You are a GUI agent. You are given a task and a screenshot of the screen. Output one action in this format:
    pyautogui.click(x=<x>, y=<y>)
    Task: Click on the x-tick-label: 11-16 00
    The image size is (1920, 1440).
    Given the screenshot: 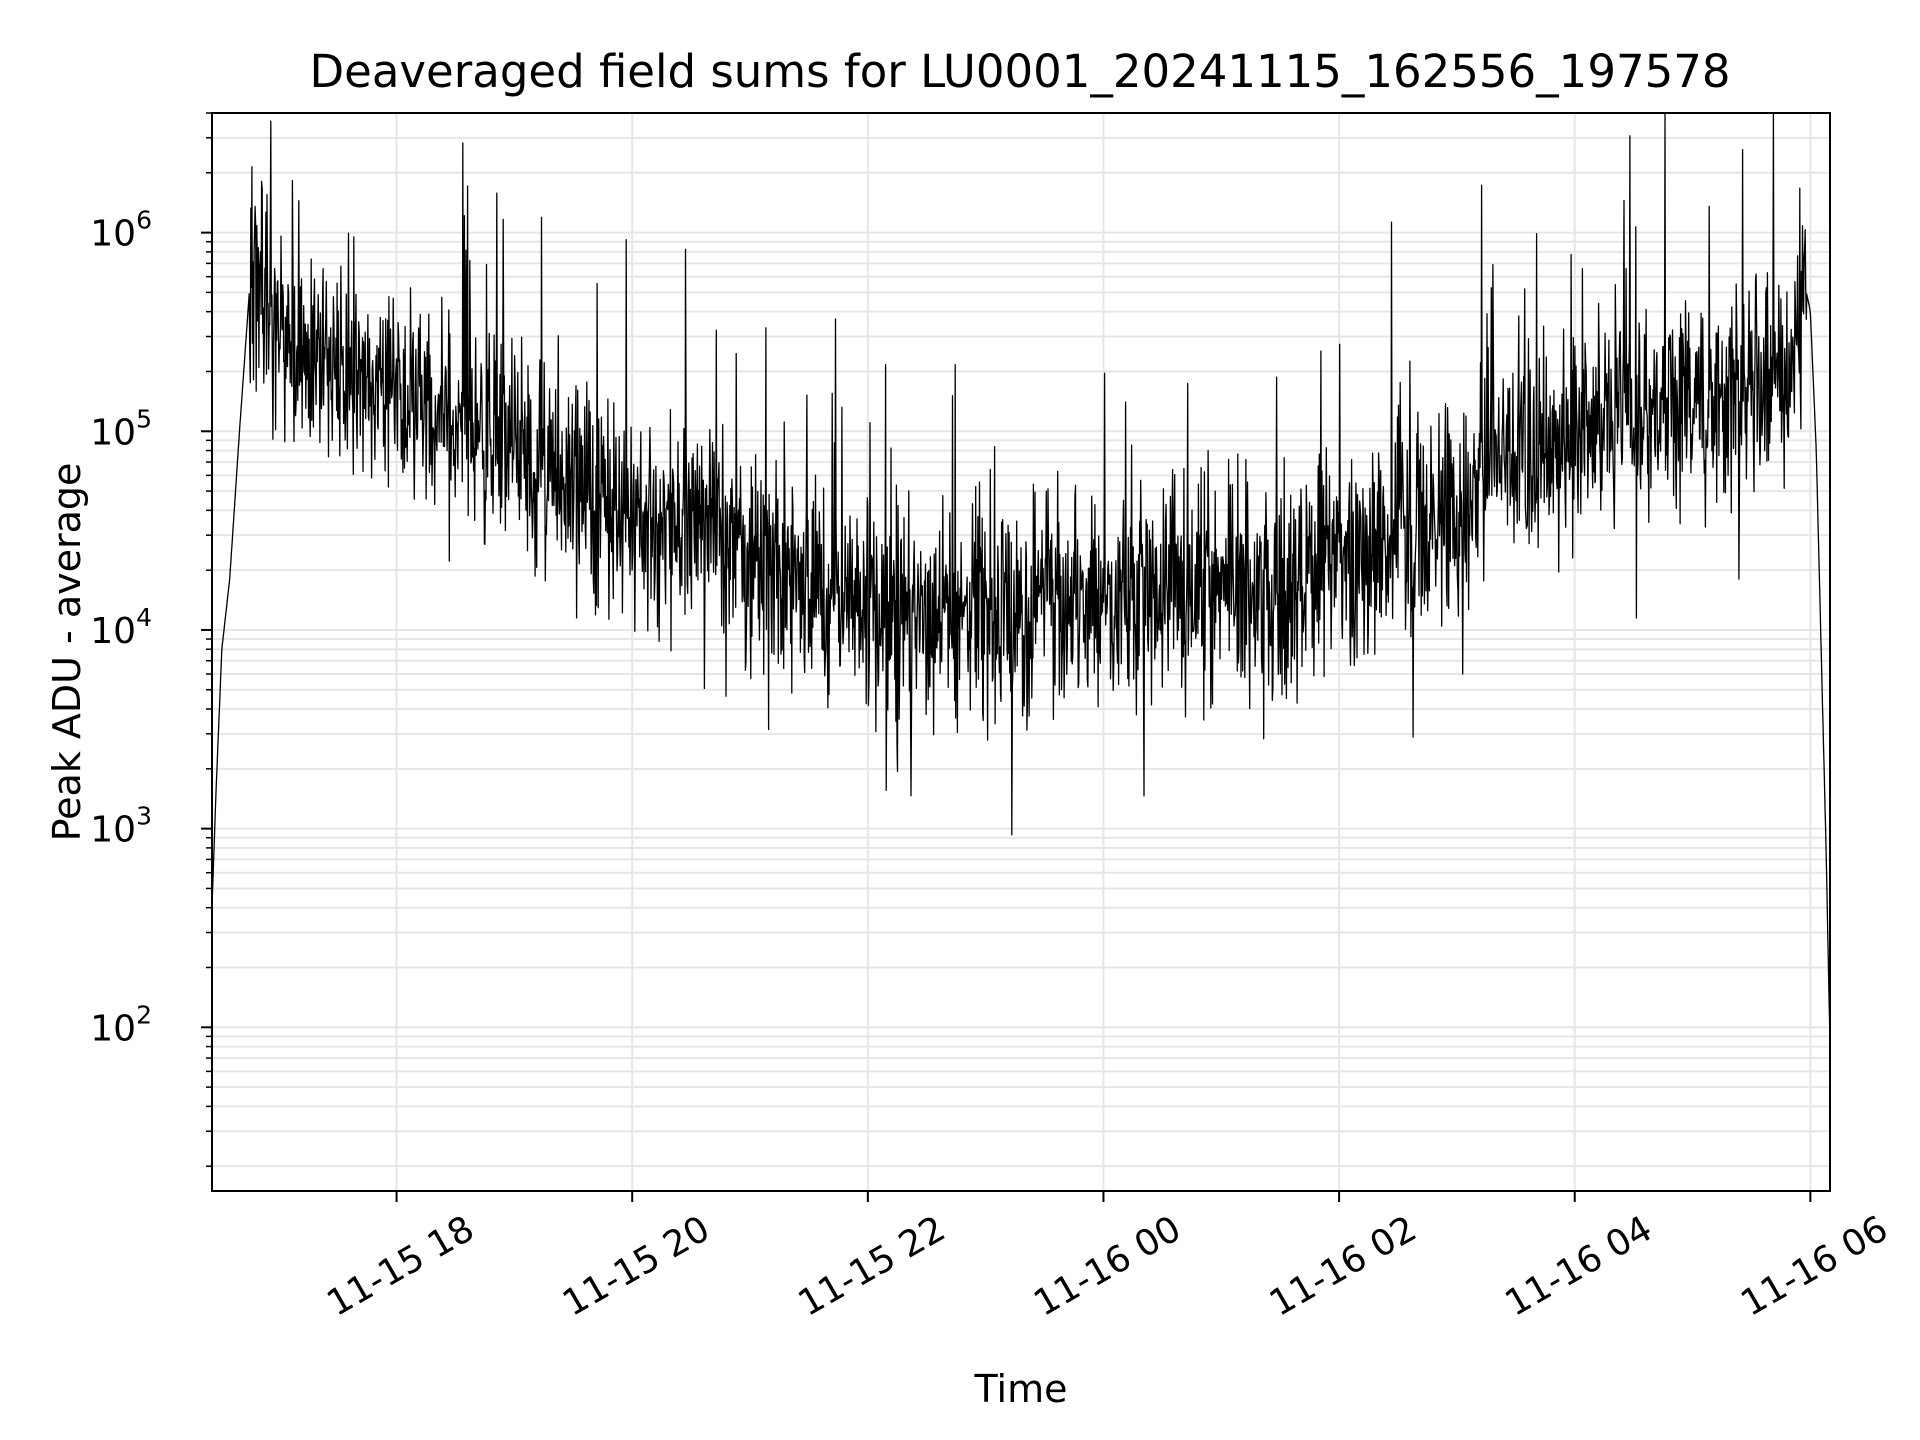 What is the action you would take?
    pyautogui.click(x=1107, y=1266)
    